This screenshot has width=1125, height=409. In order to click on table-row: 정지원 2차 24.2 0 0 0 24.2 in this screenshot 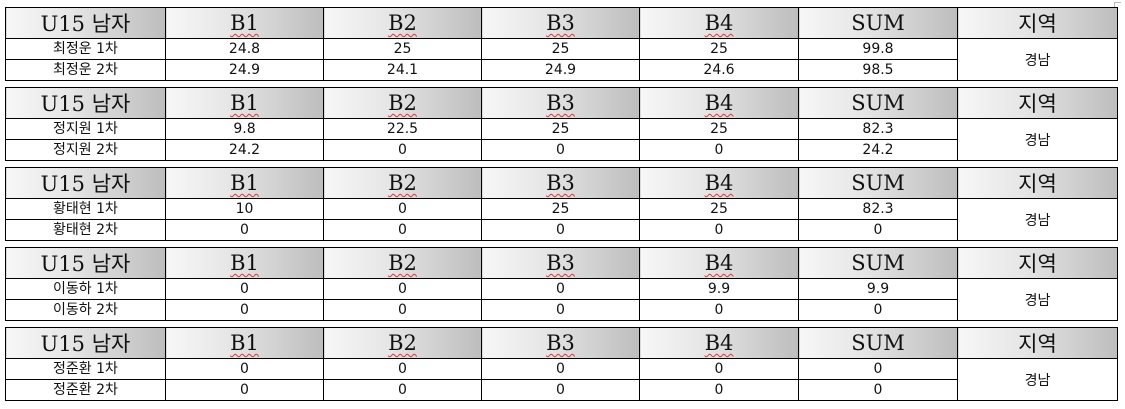, I will do `click(561, 150)`.